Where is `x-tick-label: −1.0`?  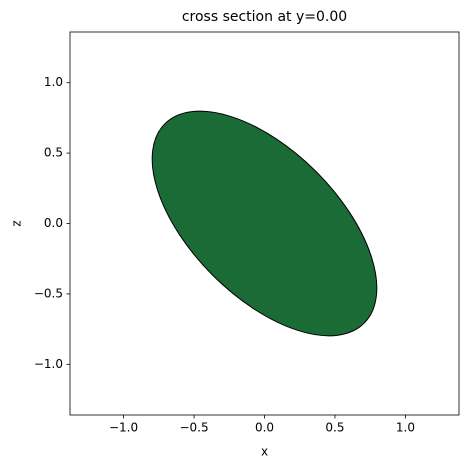 x-tick-label: −1.0 is located at coordinates (123, 428).